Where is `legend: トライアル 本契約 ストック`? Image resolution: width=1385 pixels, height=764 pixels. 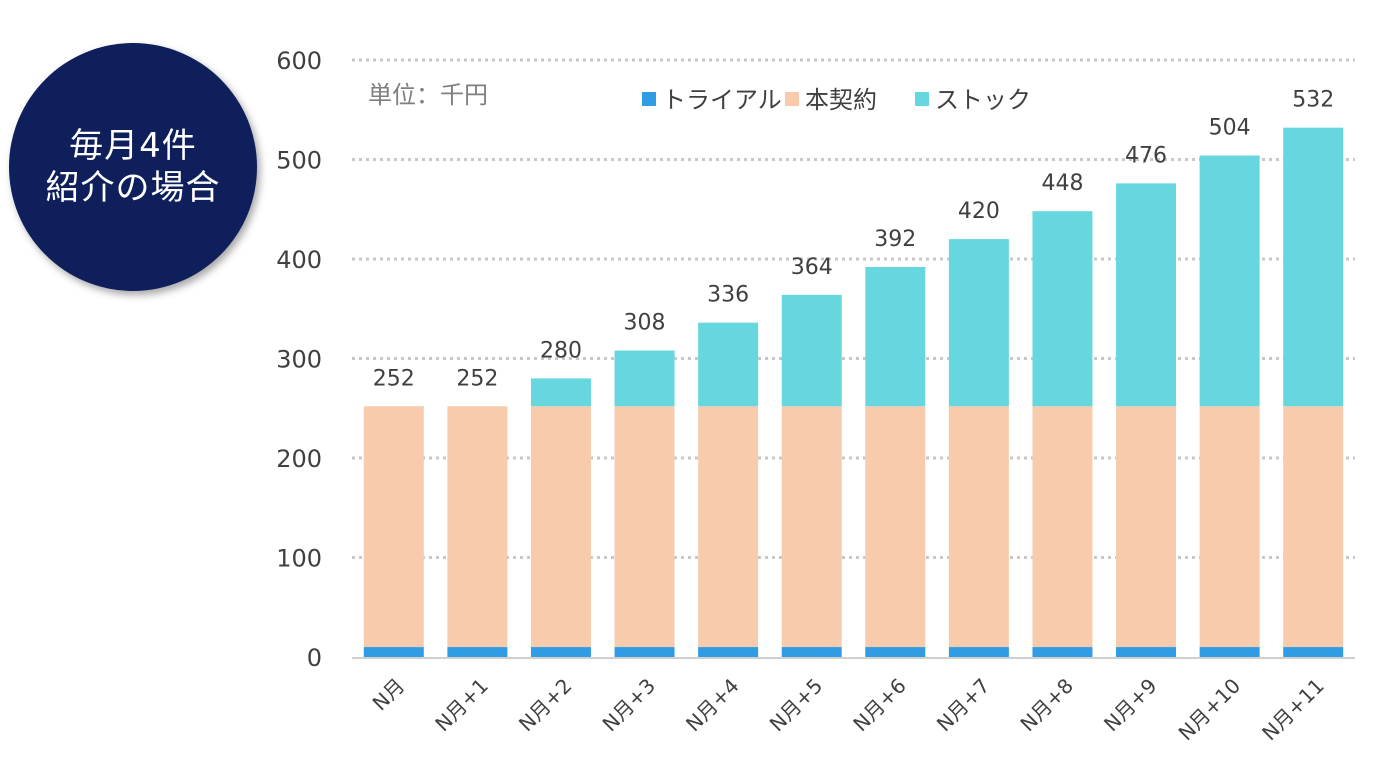 legend: トライアル 本契約 ストック is located at coordinates (836, 100).